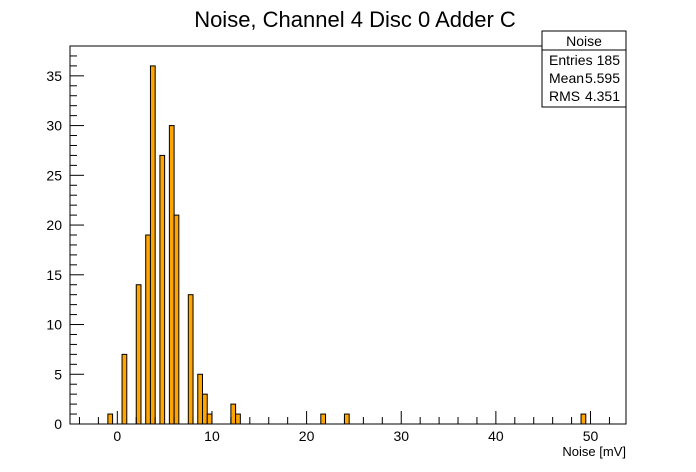  Describe the element at coordinates (54, 275) in the screenshot. I see `y-tick-label: 15` at that location.